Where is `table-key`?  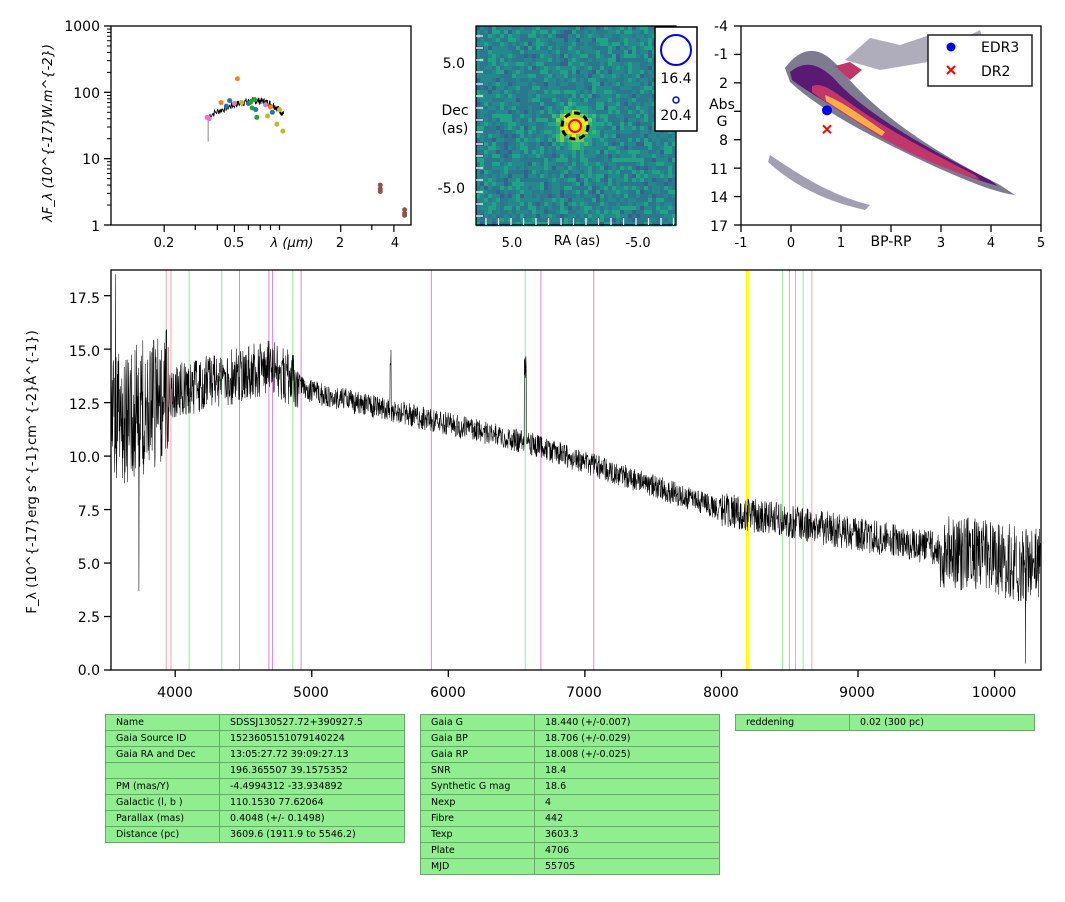 table-key is located at coordinates (162, 770).